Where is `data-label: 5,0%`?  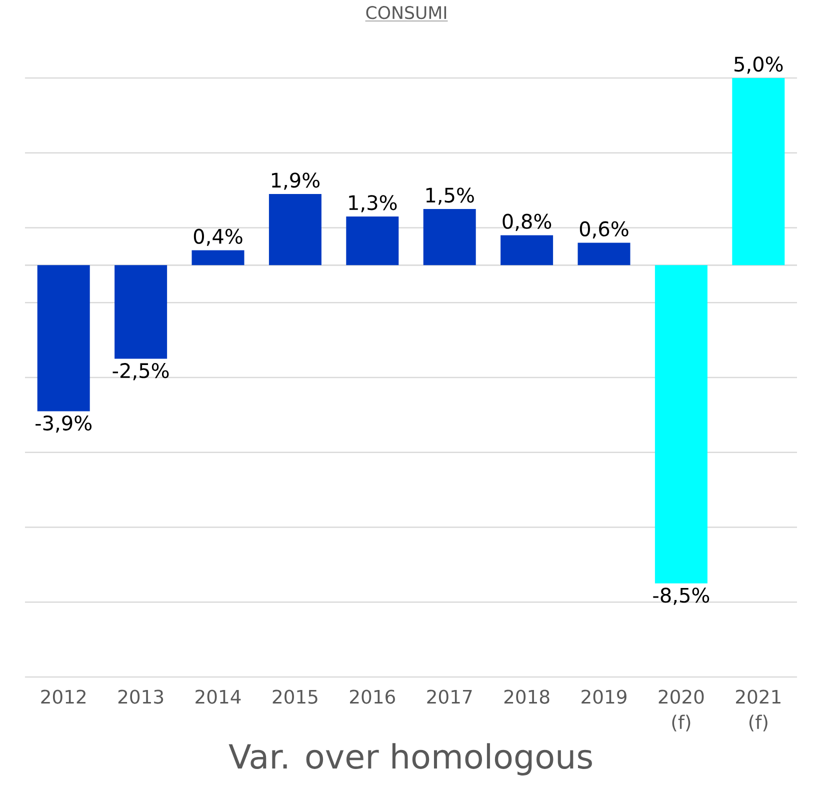 data-label: 5,0% is located at coordinates (758, 65).